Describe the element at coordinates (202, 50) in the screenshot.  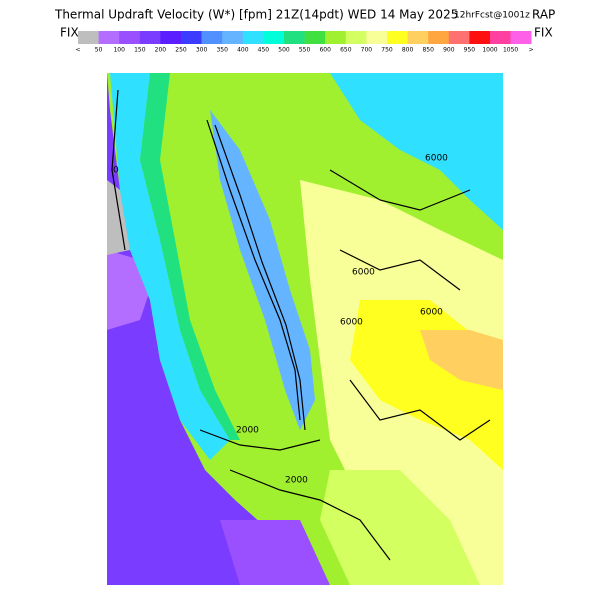
I see `scale-label: 300` at that location.